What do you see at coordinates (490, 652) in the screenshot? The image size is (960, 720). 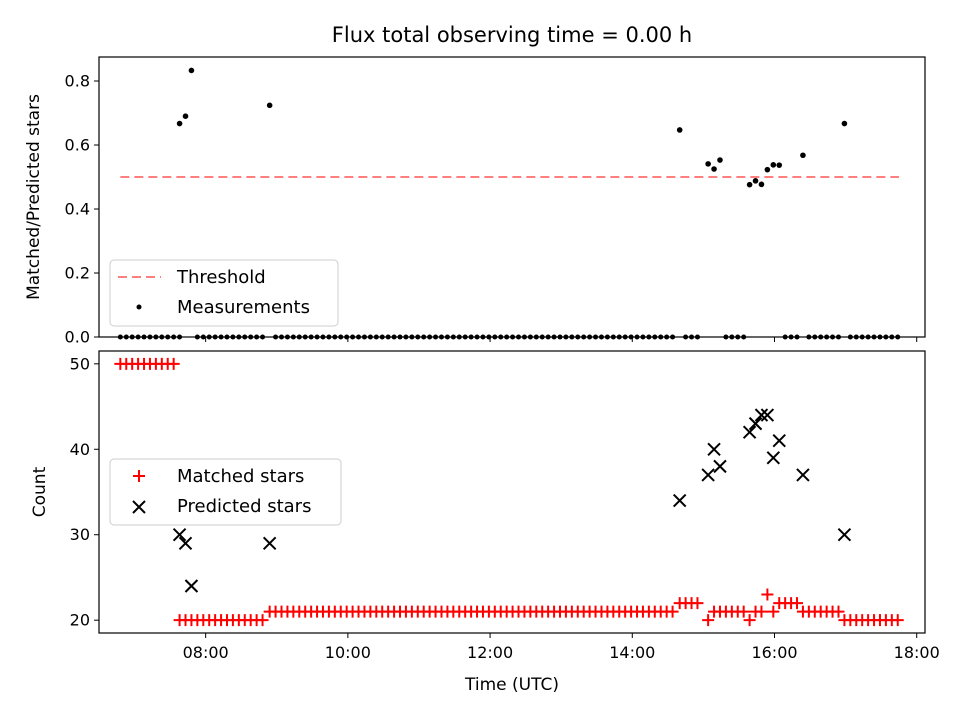 I see `bottom-x-tick-label: 12:00` at bounding box center [490, 652].